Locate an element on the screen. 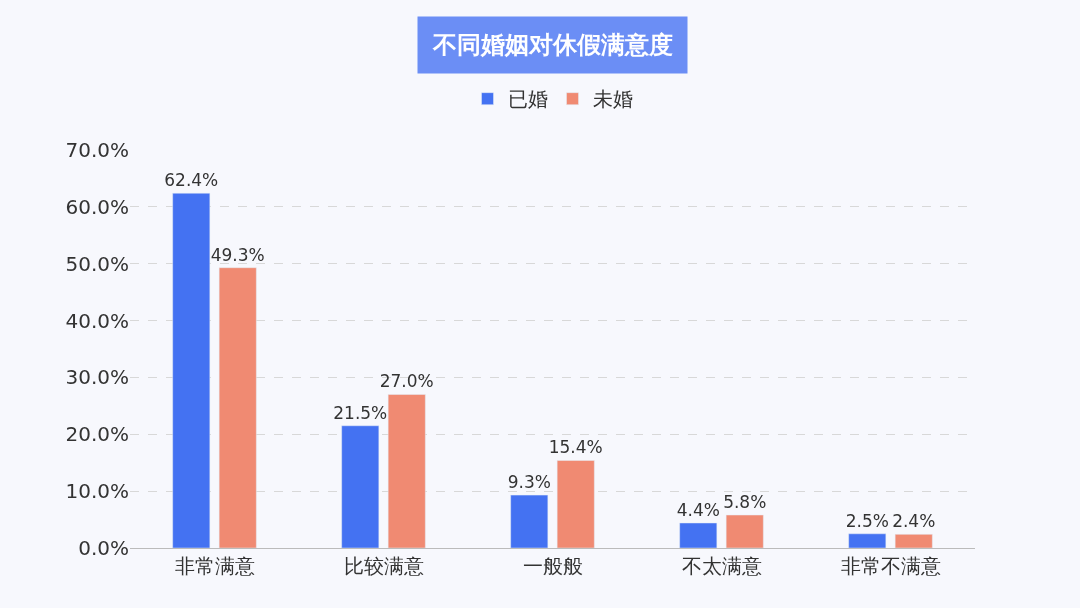 Image resolution: width=1080 pixels, height=608 pixels. data-label: 2.4% is located at coordinates (914, 521).